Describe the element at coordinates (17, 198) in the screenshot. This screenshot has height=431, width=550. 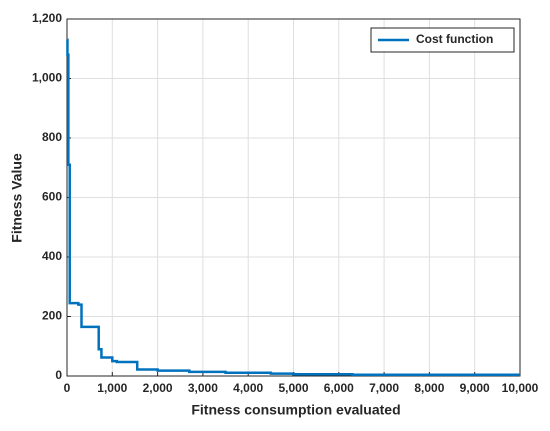
I see `y-axis-label: Fitness Value` at that location.